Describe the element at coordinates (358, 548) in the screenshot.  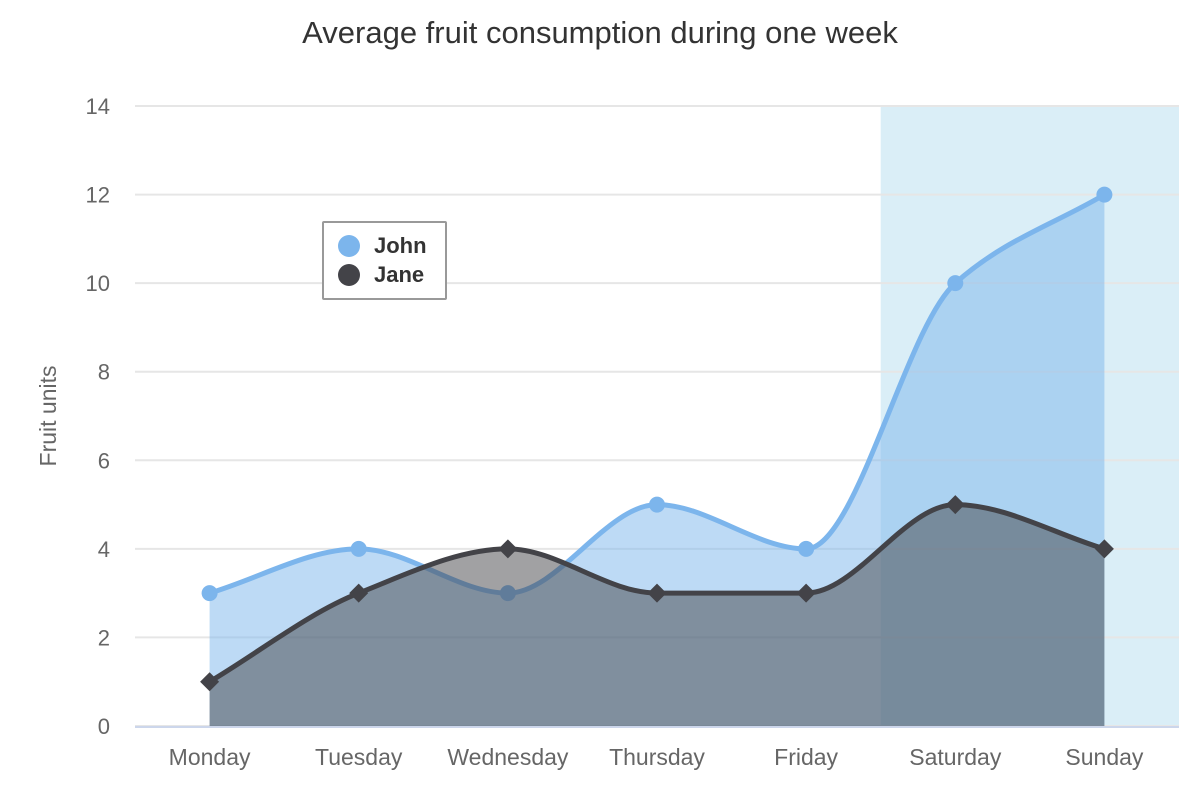
I see `data-point-john-tuesday` at that location.